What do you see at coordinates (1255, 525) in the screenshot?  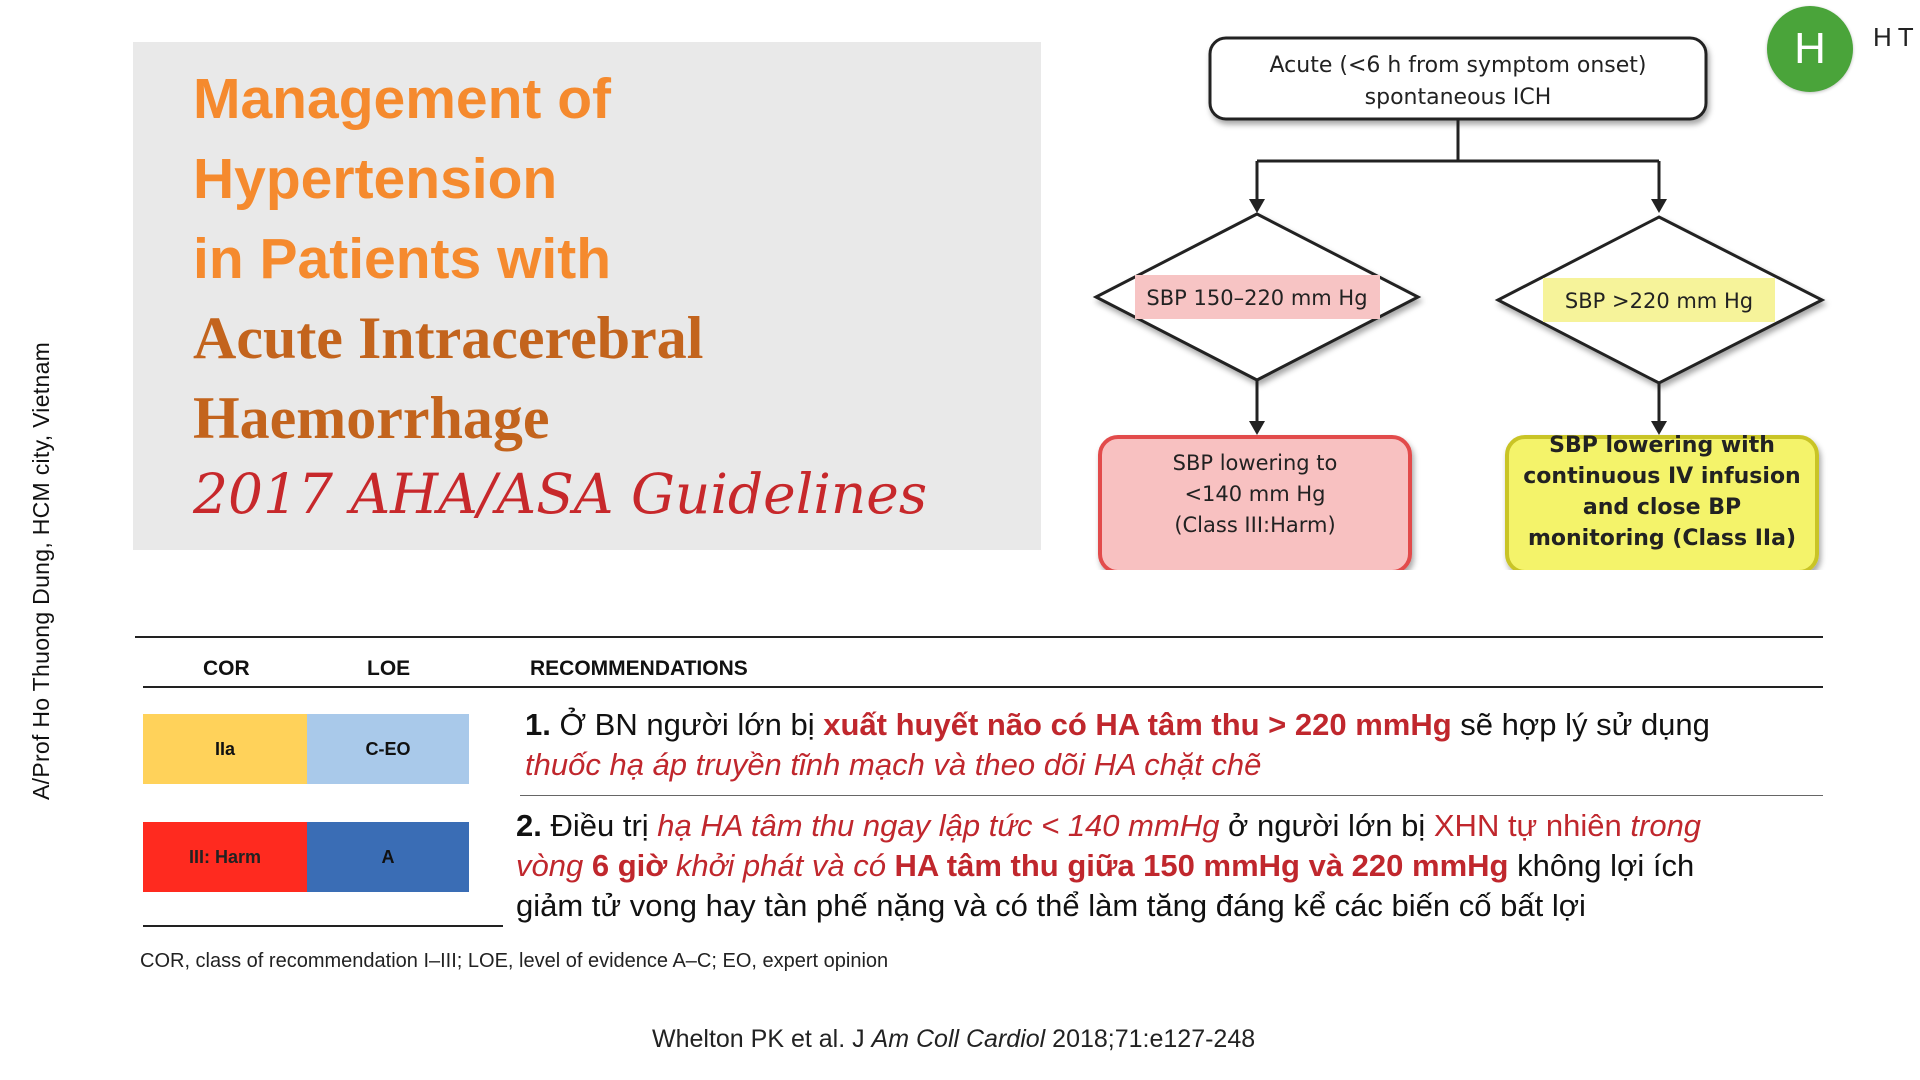 I see `left-result-line3: (Class III:Harm)` at bounding box center [1255, 525].